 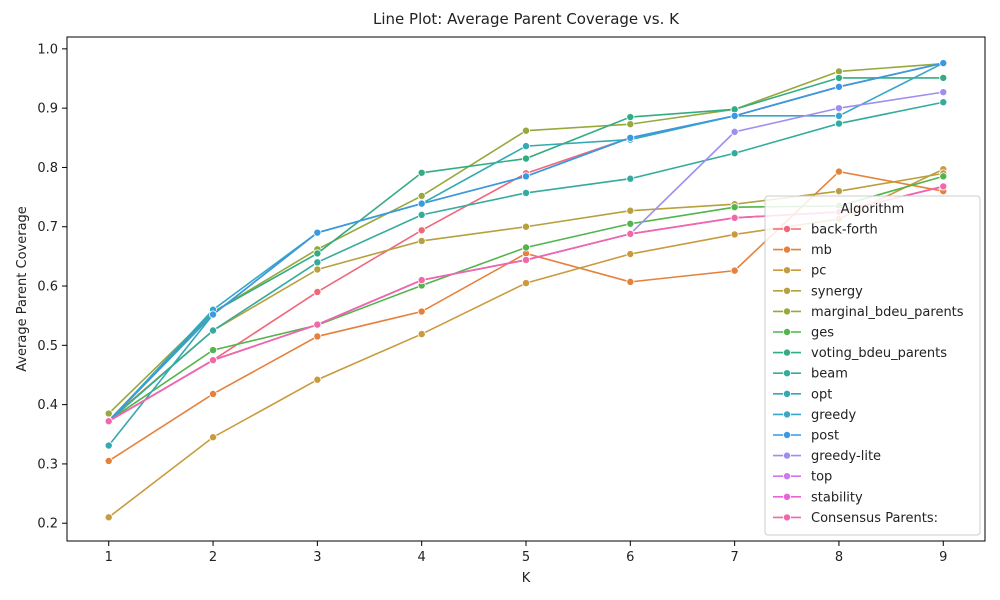 I want to click on legend-item: greedy, so click(x=815, y=415).